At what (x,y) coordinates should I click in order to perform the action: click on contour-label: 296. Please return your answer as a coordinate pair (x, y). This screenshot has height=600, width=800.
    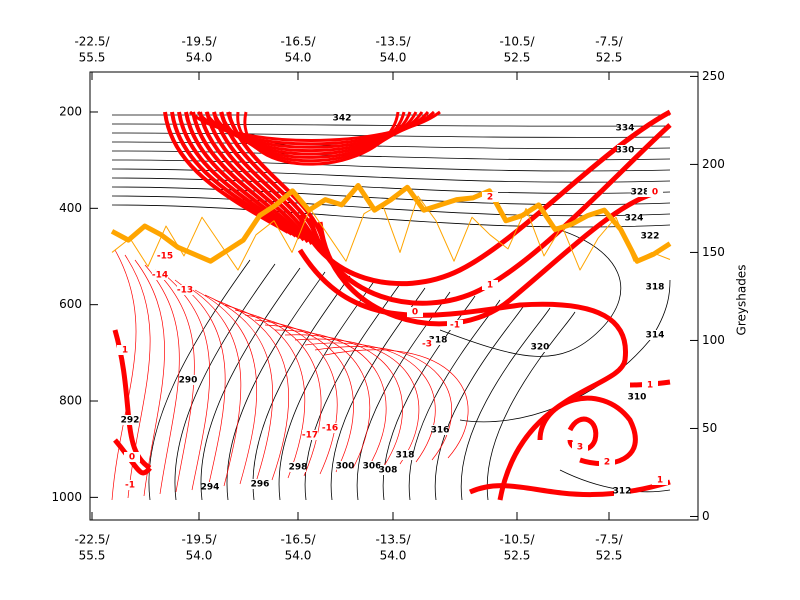
    Looking at the image, I should click on (260, 485).